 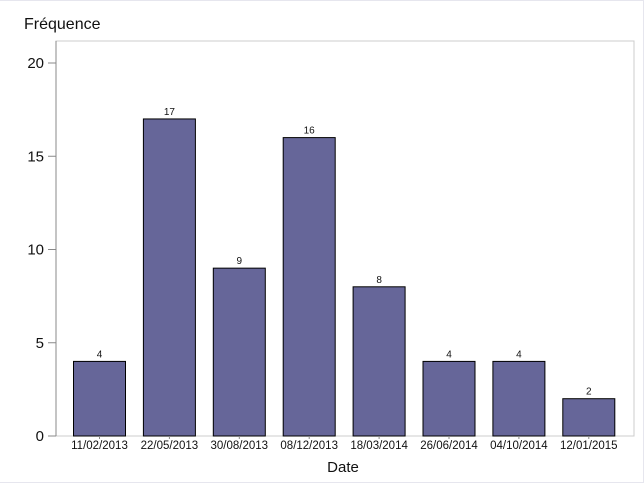 What do you see at coordinates (589, 446) in the screenshot?
I see `x-tick-label: 12/01/2015` at bounding box center [589, 446].